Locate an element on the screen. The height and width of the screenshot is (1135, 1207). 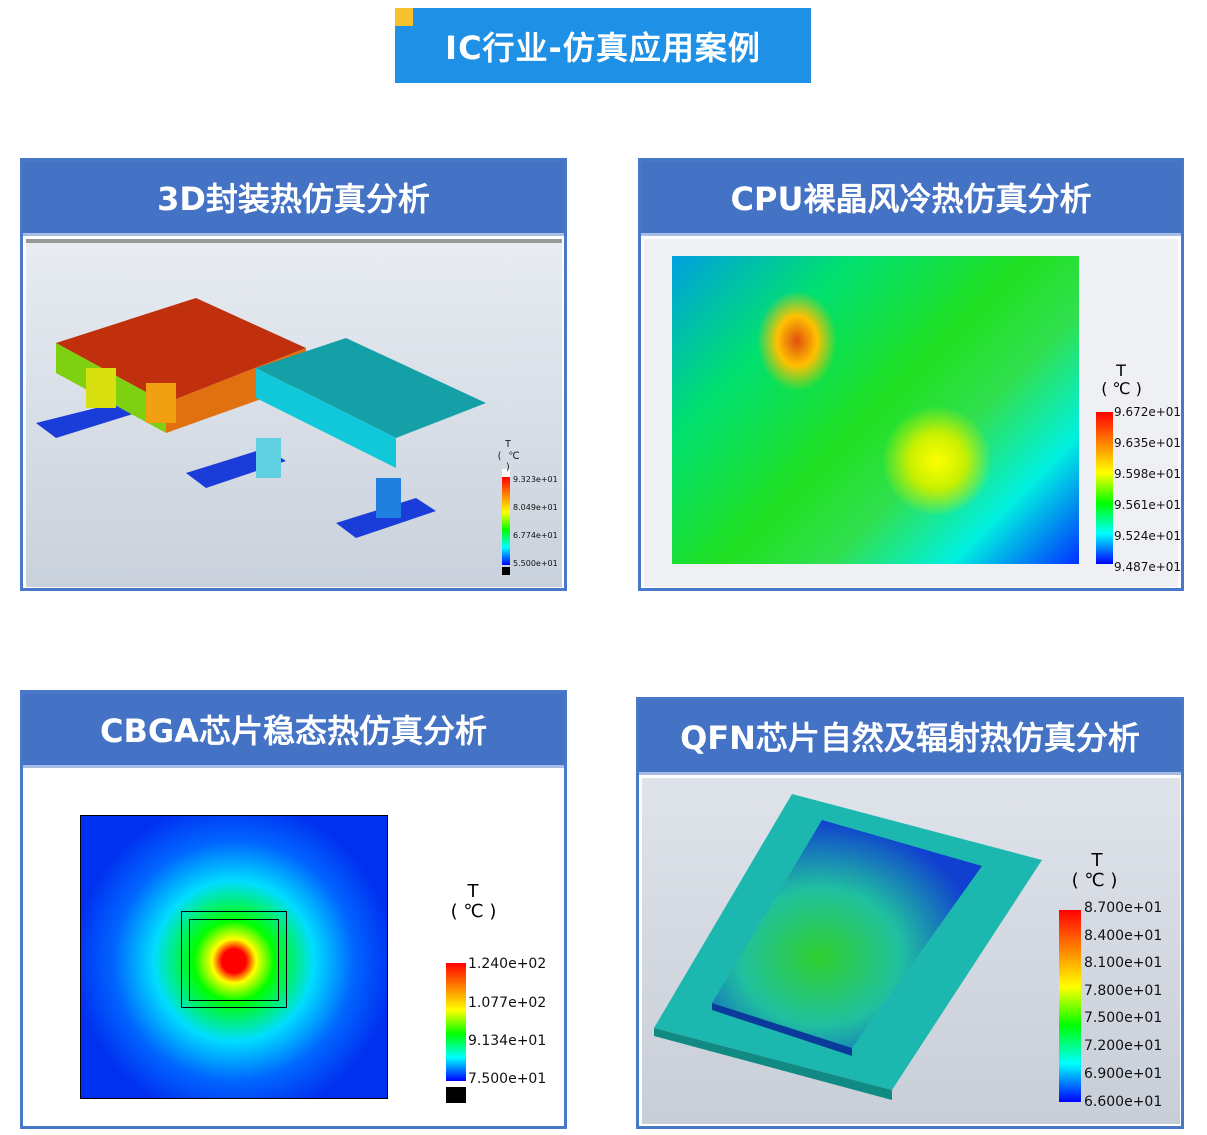
legend-label: 6.600e+01 is located at coordinates (1123, 1102).